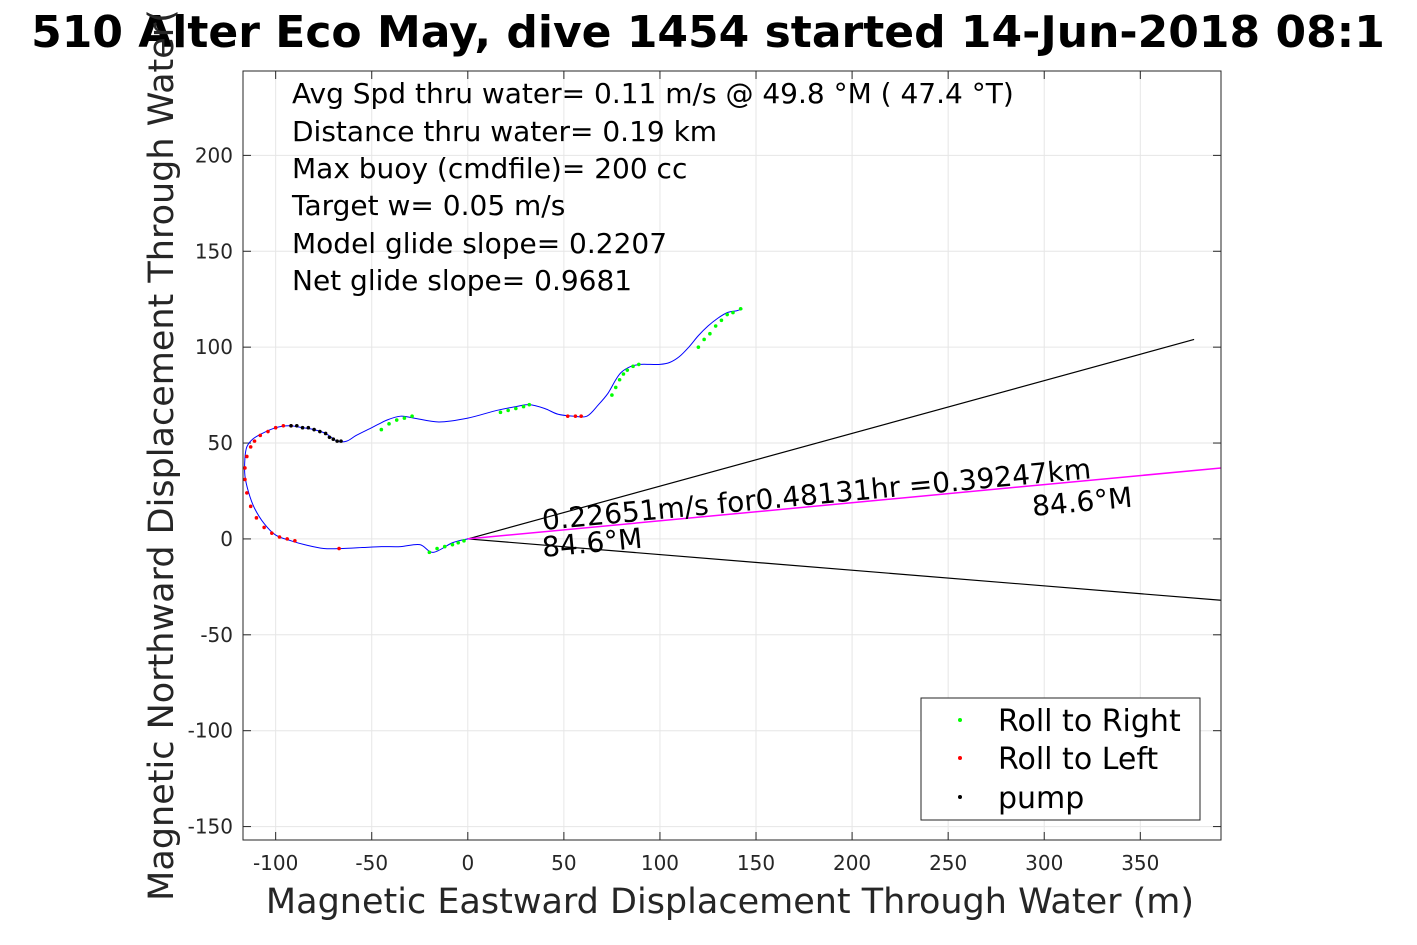 The width and height of the screenshot is (1417, 945). Describe the element at coordinates (489, 168) in the screenshot. I see `stat-line-max-buoy: Max buoy (cmdfile)= 200 cc` at that location.